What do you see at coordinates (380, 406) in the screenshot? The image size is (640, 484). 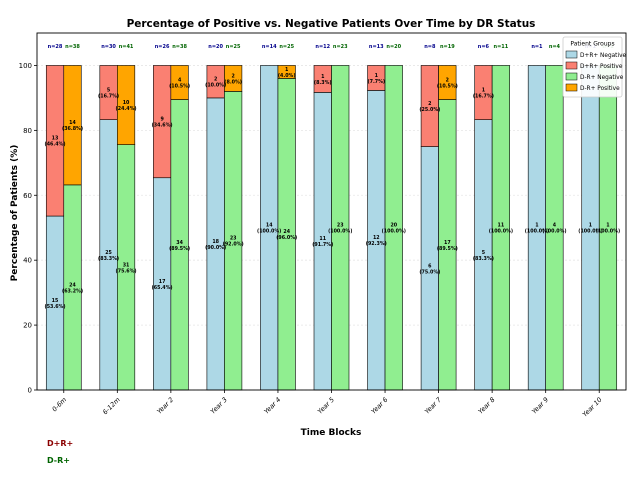 I see `x-tick-label: Year 6` at bounding box center [380, 406].